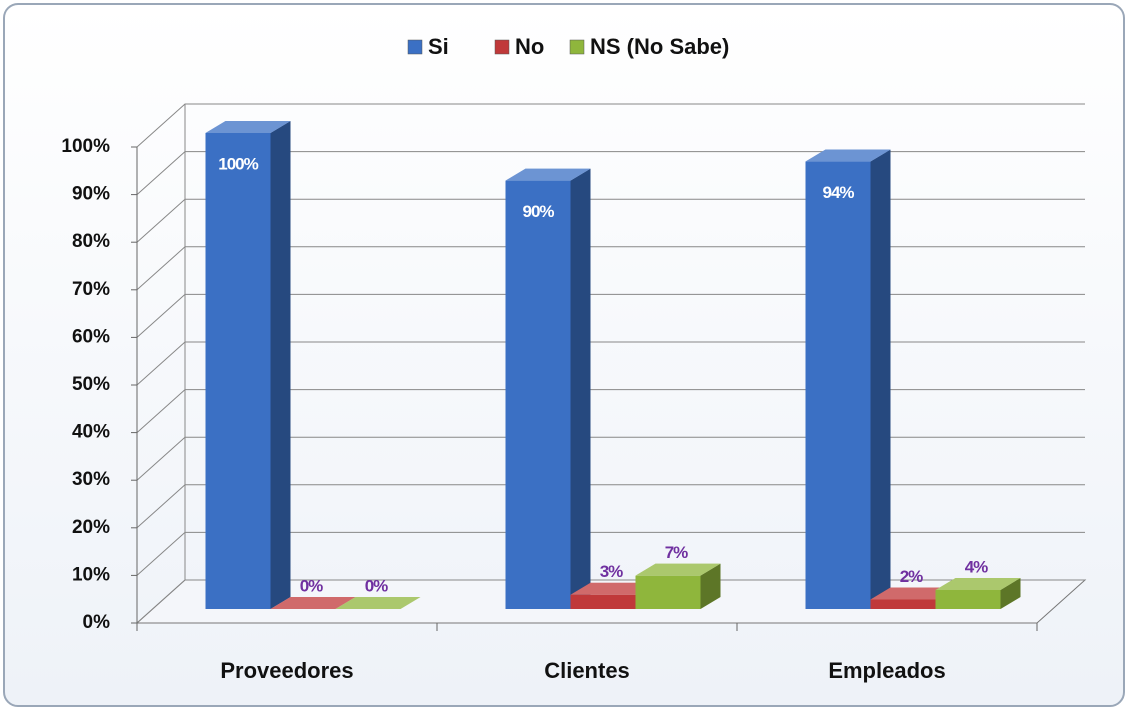 This screenshot has width=1128, height=712. I want to click on y-tick-label: 60%, so click(91, 336).